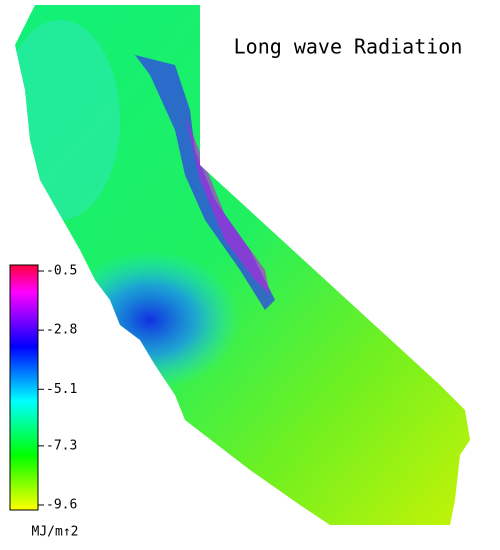 This screenshot has height=550, width=500. What do you see at coordinates (61, 445) in the screenshot?
I see `colorbar-tick-label: -7.3` at bounding box center [61, 445].